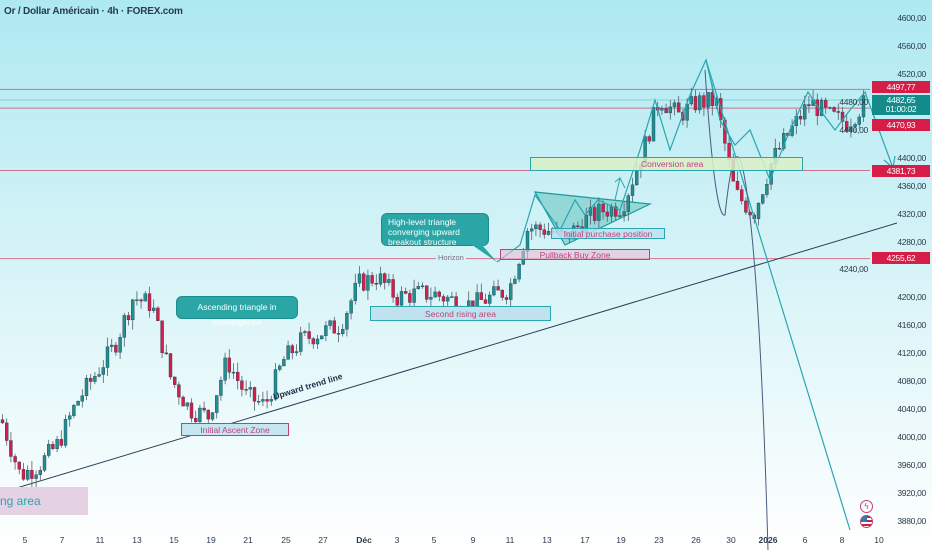 This screenshot has width=932, height=550. Describe the element at coordinates (866, 521) in the screenshot. I see `us-flag-icon` at that location.